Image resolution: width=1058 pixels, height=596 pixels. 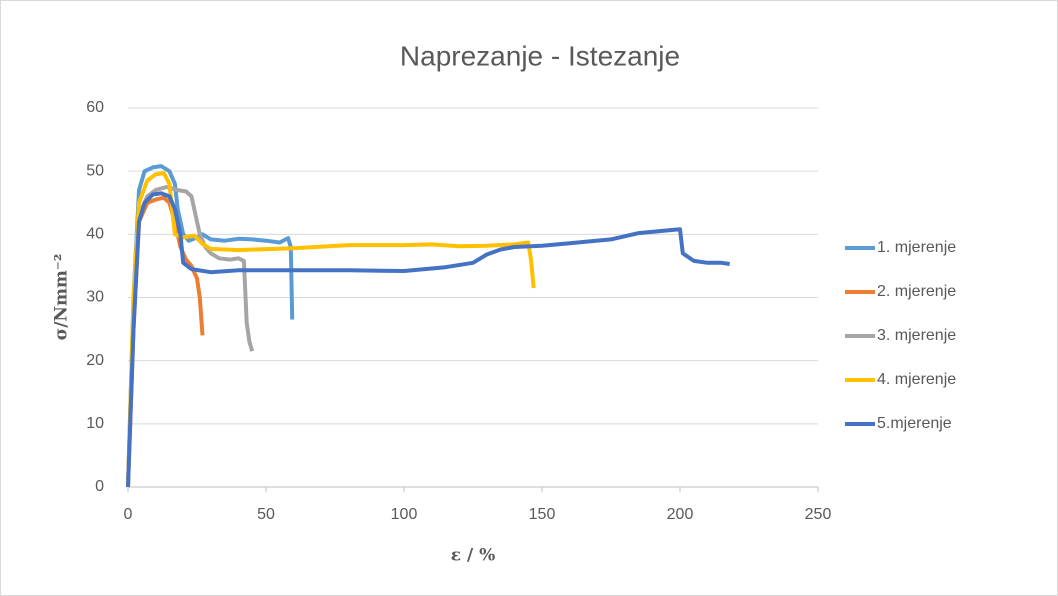 I want to click on y-tick-label: 20, so click(x=95, y=360).